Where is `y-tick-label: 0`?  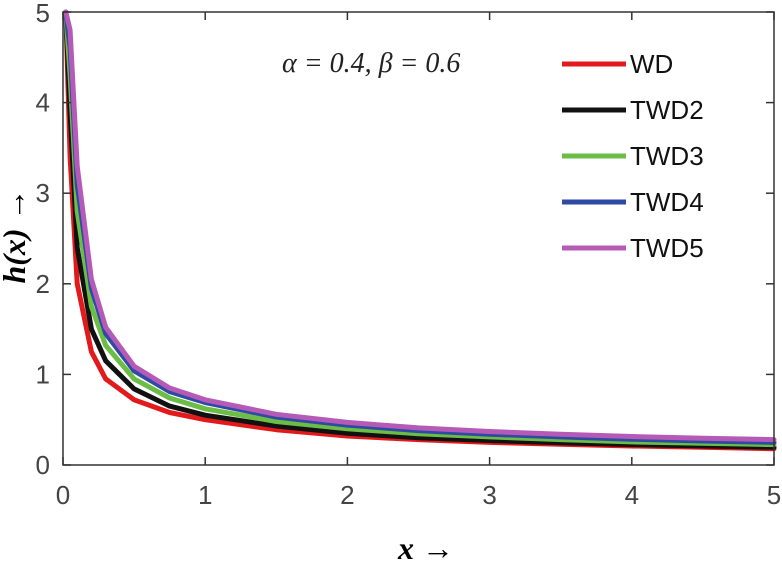
y-tick-label: 0 is located at coordinates (43, 465).